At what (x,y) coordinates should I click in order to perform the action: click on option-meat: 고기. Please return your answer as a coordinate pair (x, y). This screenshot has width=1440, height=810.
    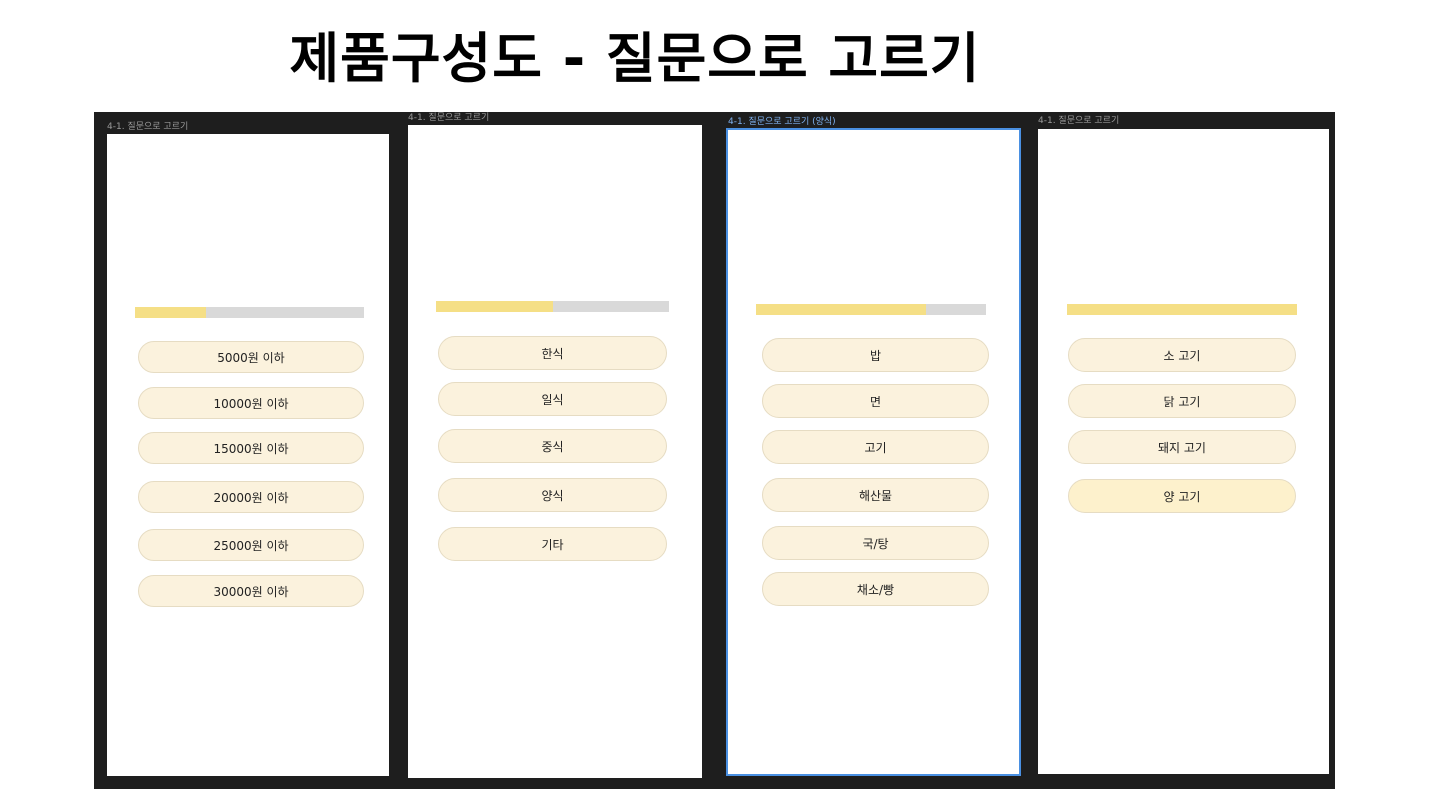
    Looking at the image, I should click on (875, 447).